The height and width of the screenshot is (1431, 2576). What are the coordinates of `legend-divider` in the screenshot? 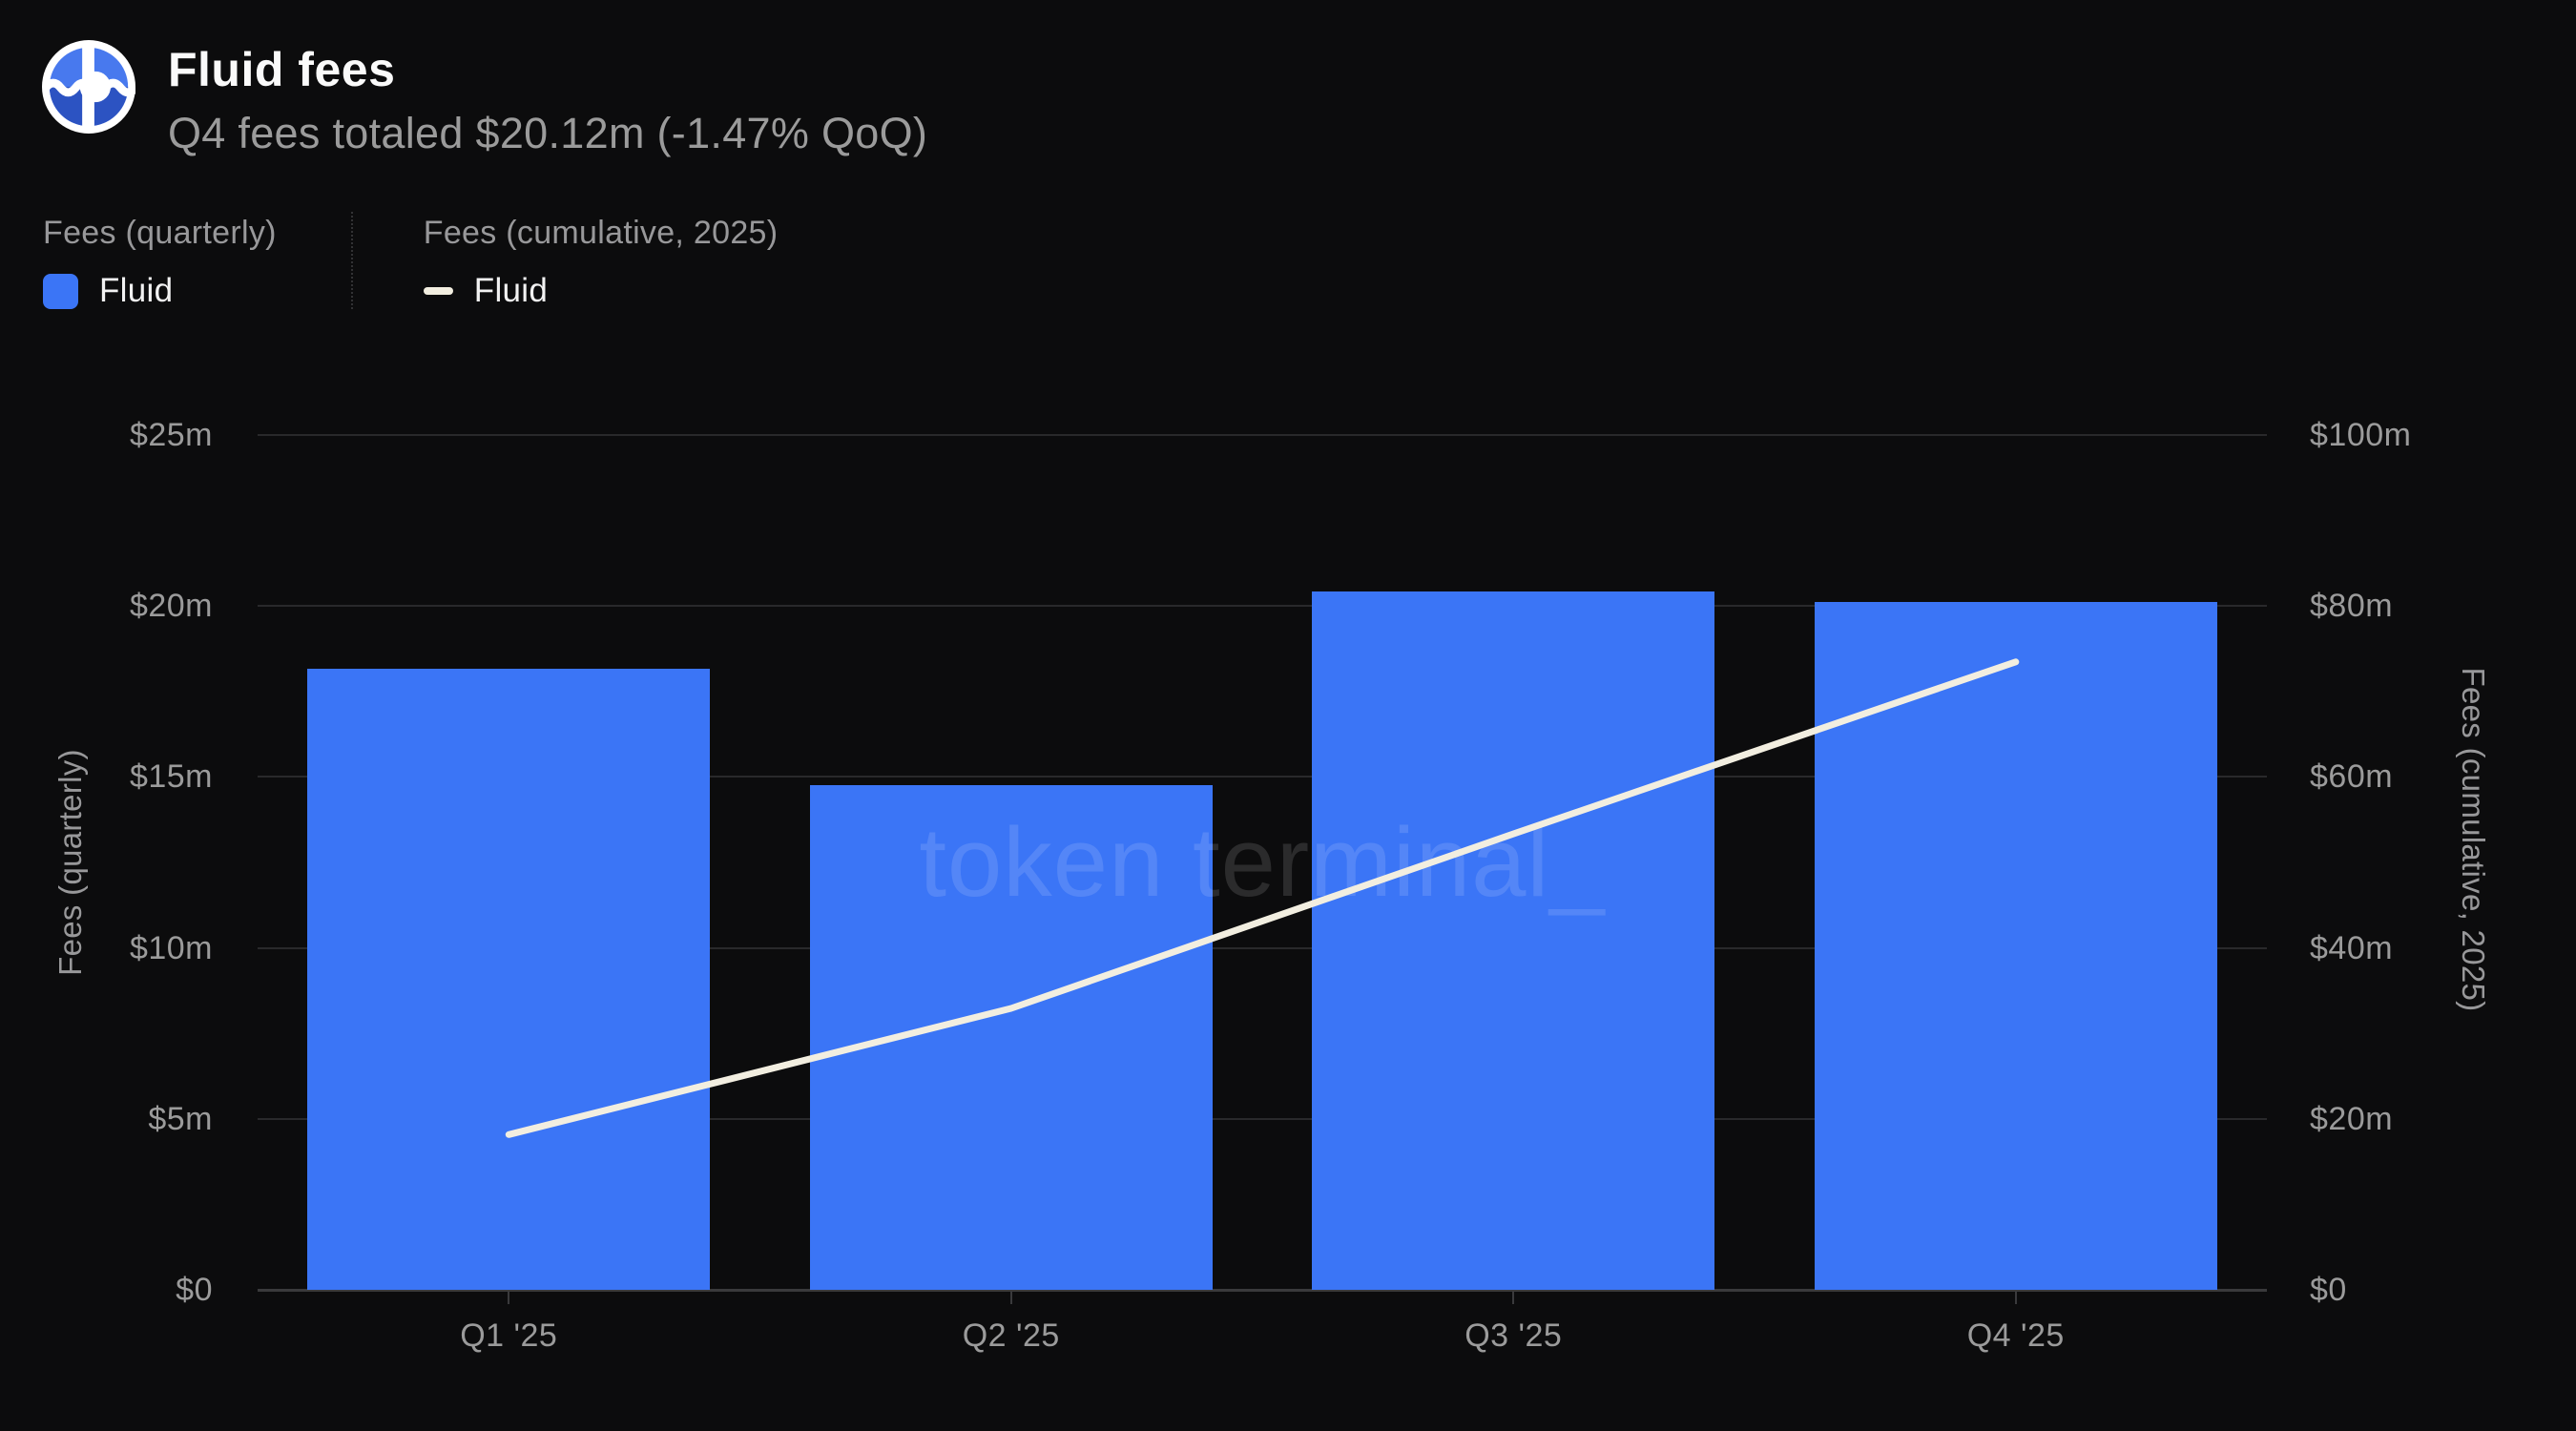 It's located at (351, 260).